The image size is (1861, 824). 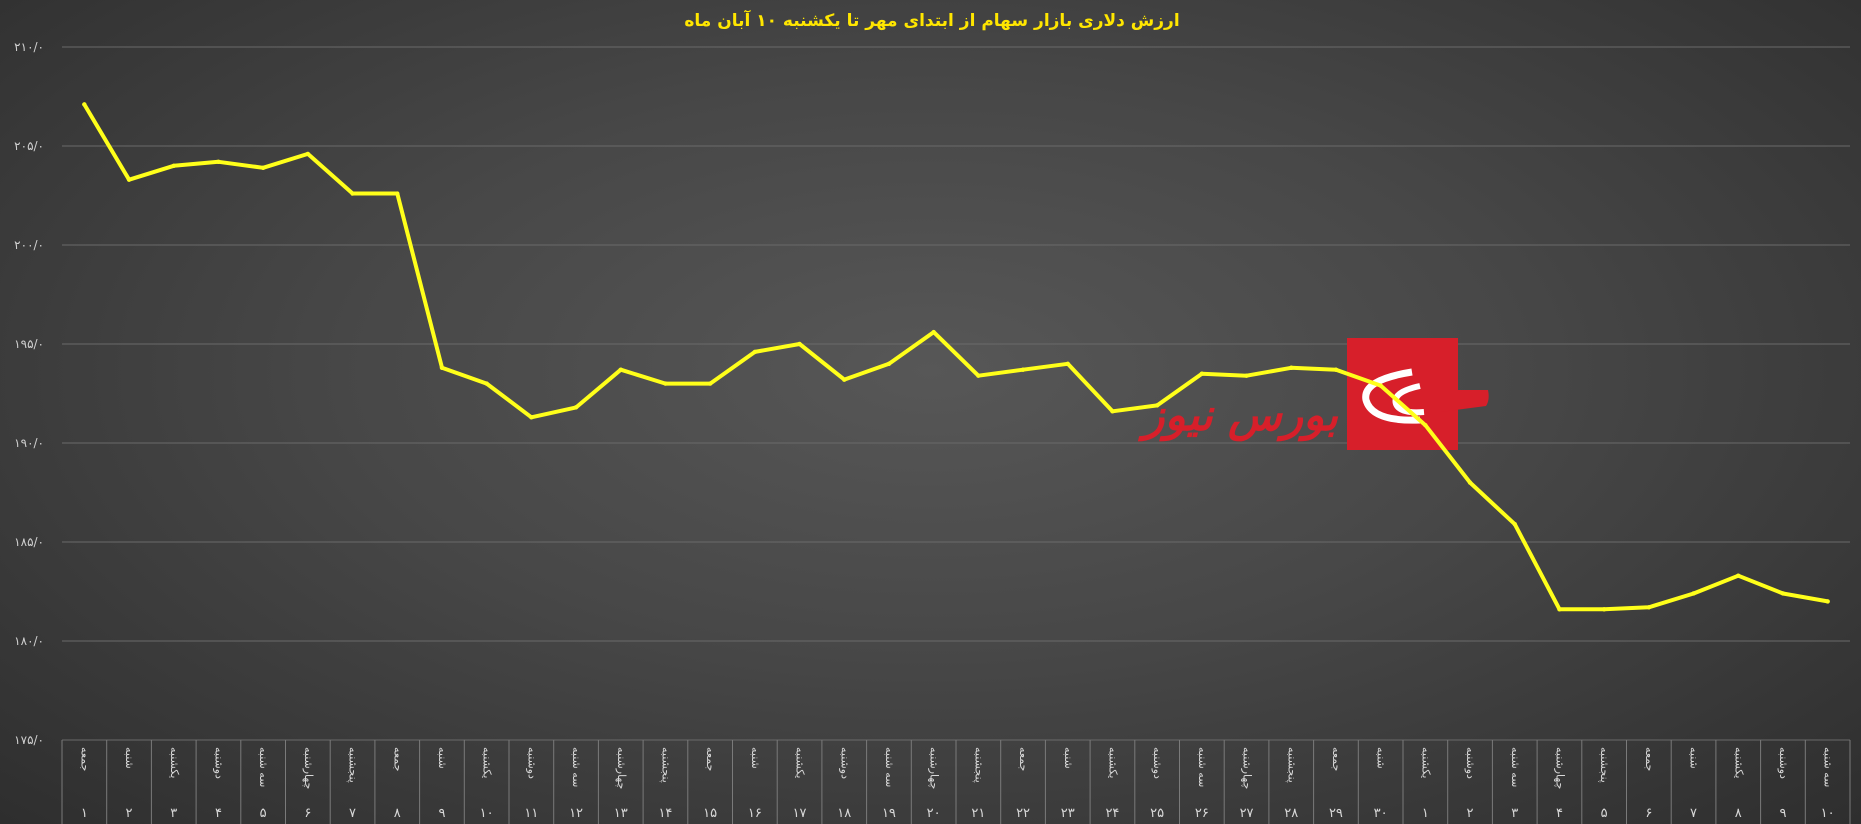 What do you see at coordinates (29, 47) in the screenshot?
I see `y-tick-label: ۲۱۰/۰` at bounding box center [29, 47].